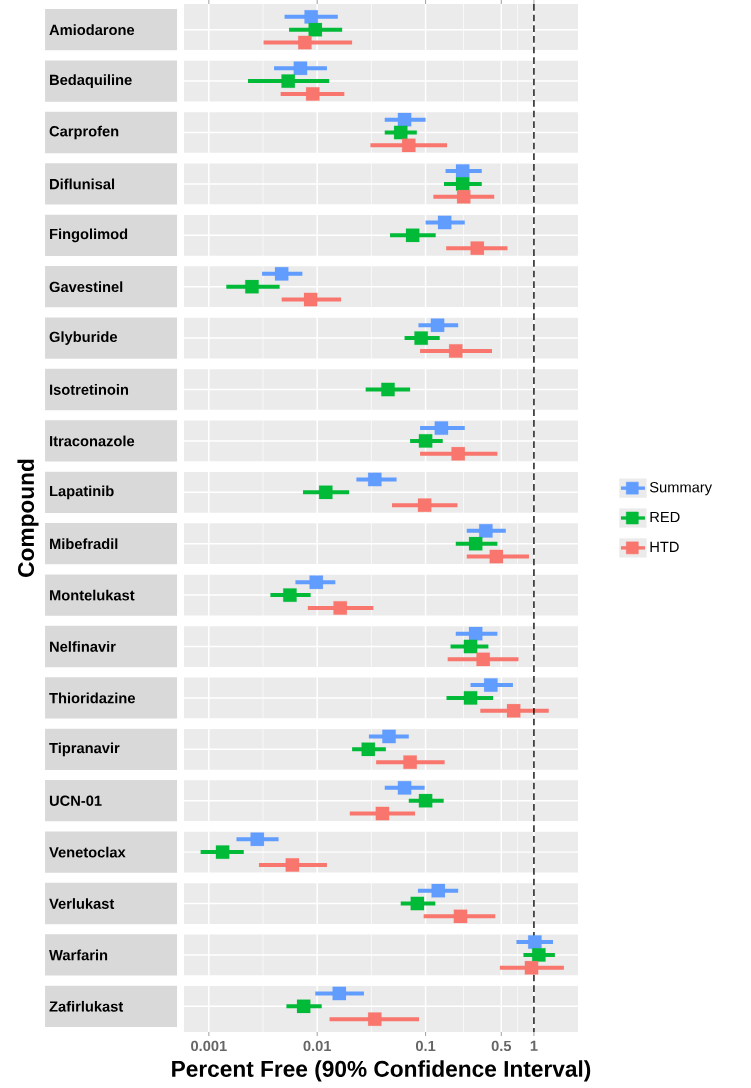 The width and height of the screenshot is (751, 1088). I want to click on y-tick-label: Amiodarone, so click(92, 30).